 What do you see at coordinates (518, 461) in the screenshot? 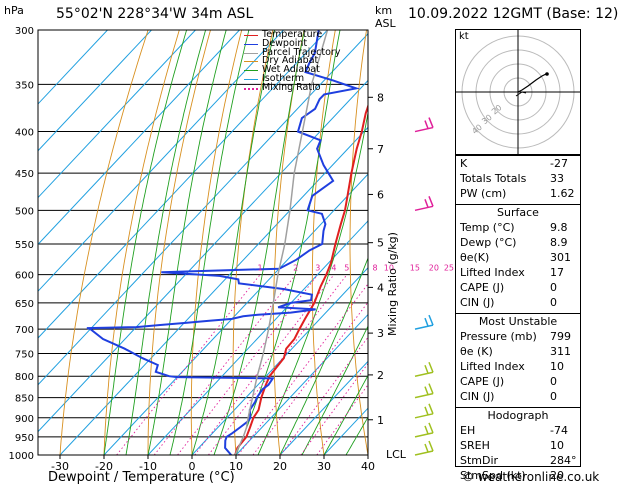
I see `index-row: StmDir 284°` at bounding box center [518, 461].